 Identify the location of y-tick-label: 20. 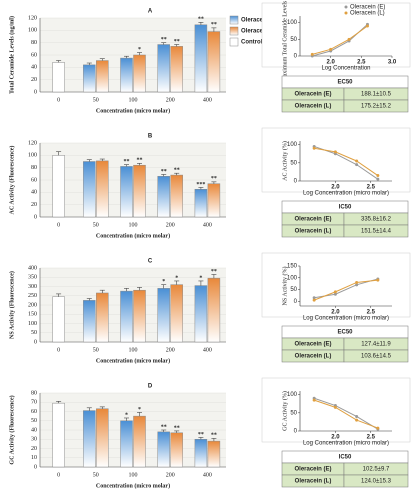
(34, 449).